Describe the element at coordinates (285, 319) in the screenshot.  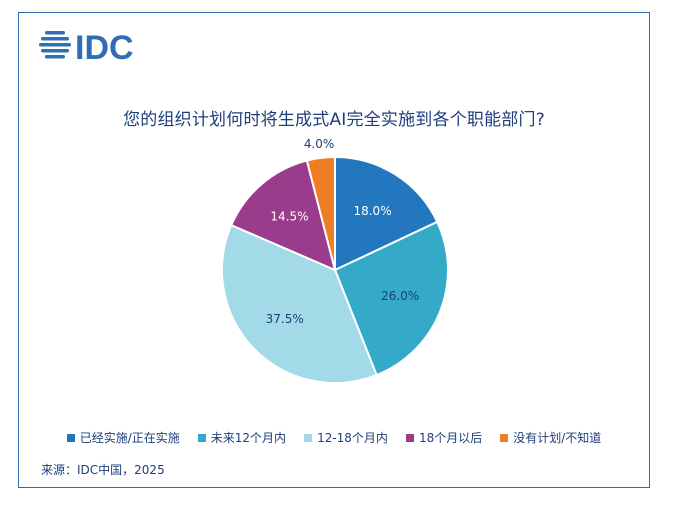
I see `slice-label: 37.5%` at that location.